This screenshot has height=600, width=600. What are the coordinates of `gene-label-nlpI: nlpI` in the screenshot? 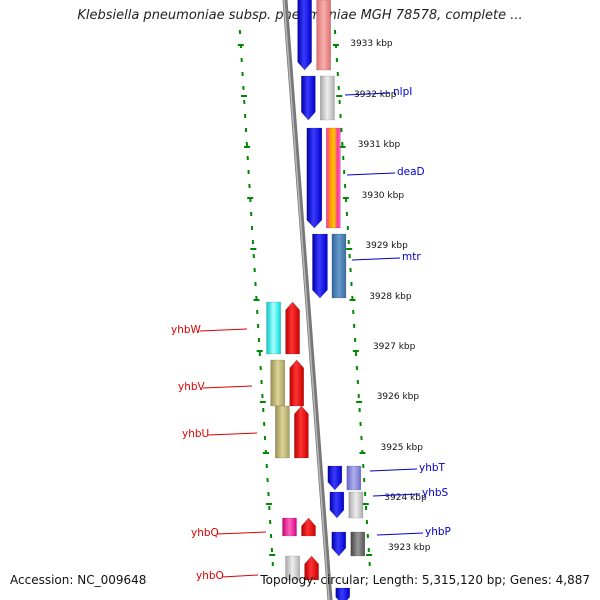 It's located at (378, 92).